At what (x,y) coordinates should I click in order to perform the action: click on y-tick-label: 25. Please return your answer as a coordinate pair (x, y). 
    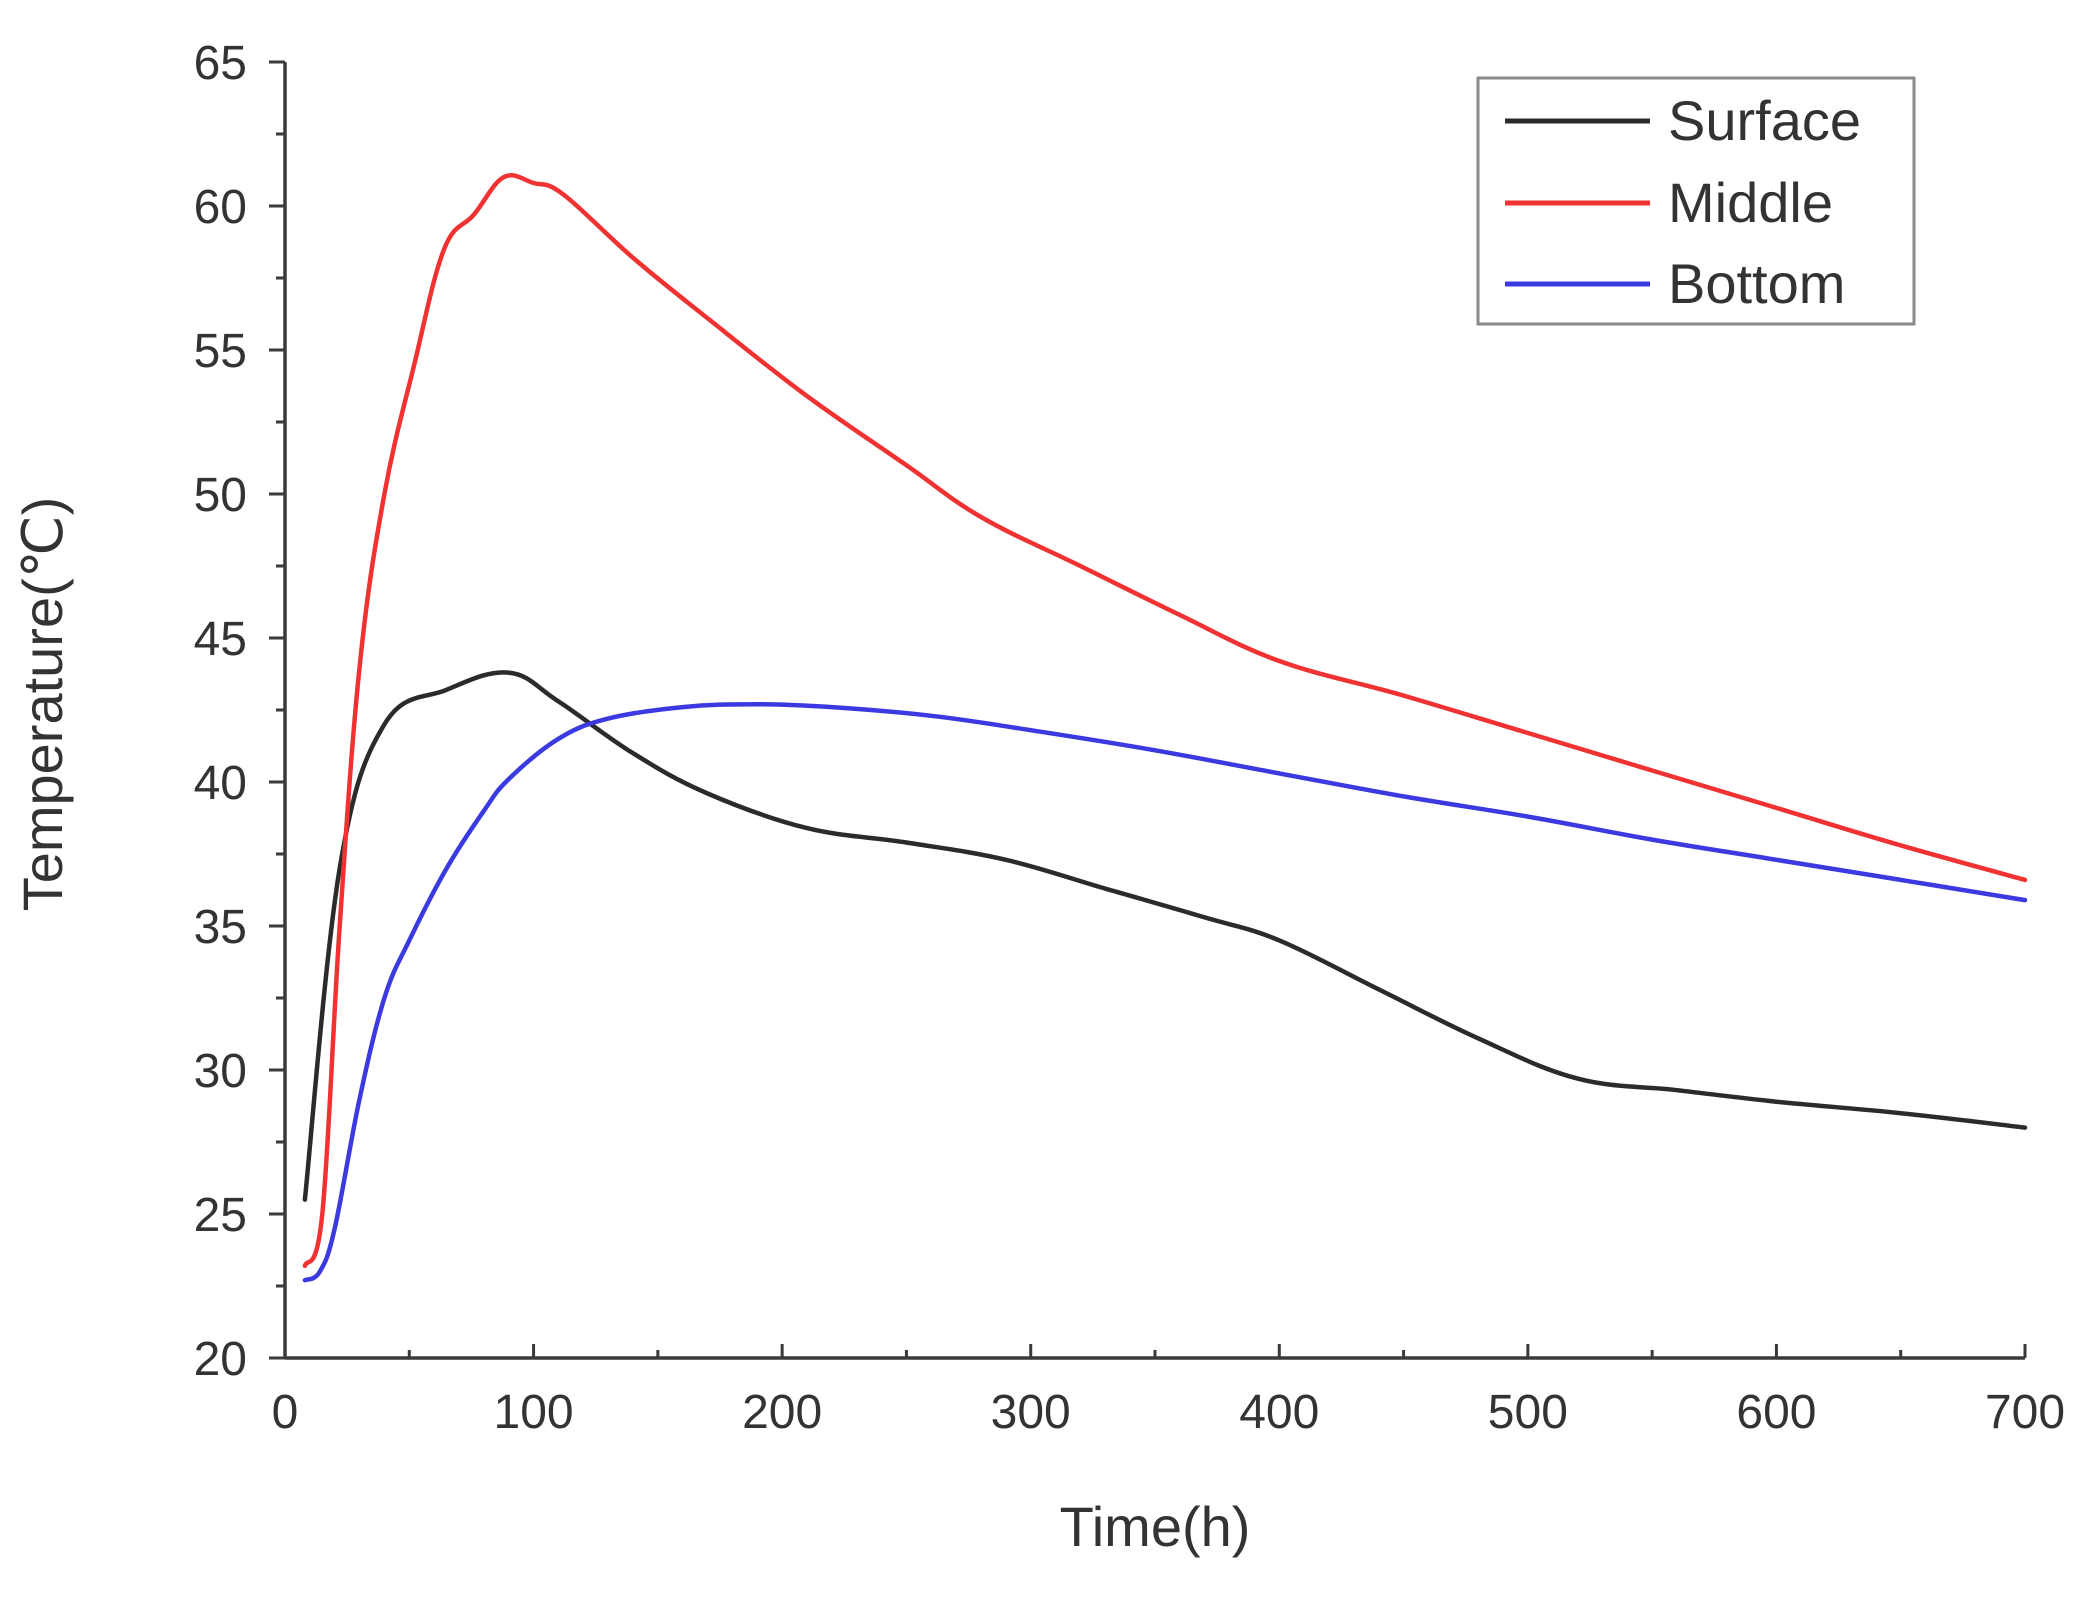
    Looking at the image, I should click on (220, 1215).